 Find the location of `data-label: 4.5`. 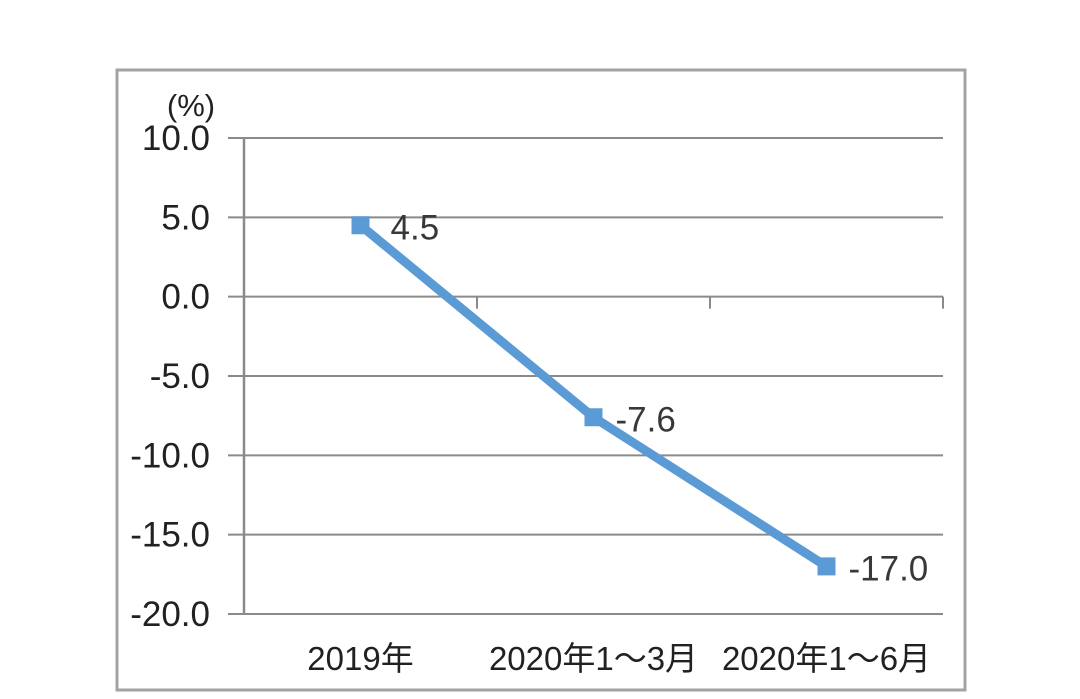

data-label: 4.5 is located at coordinates (415, 227).